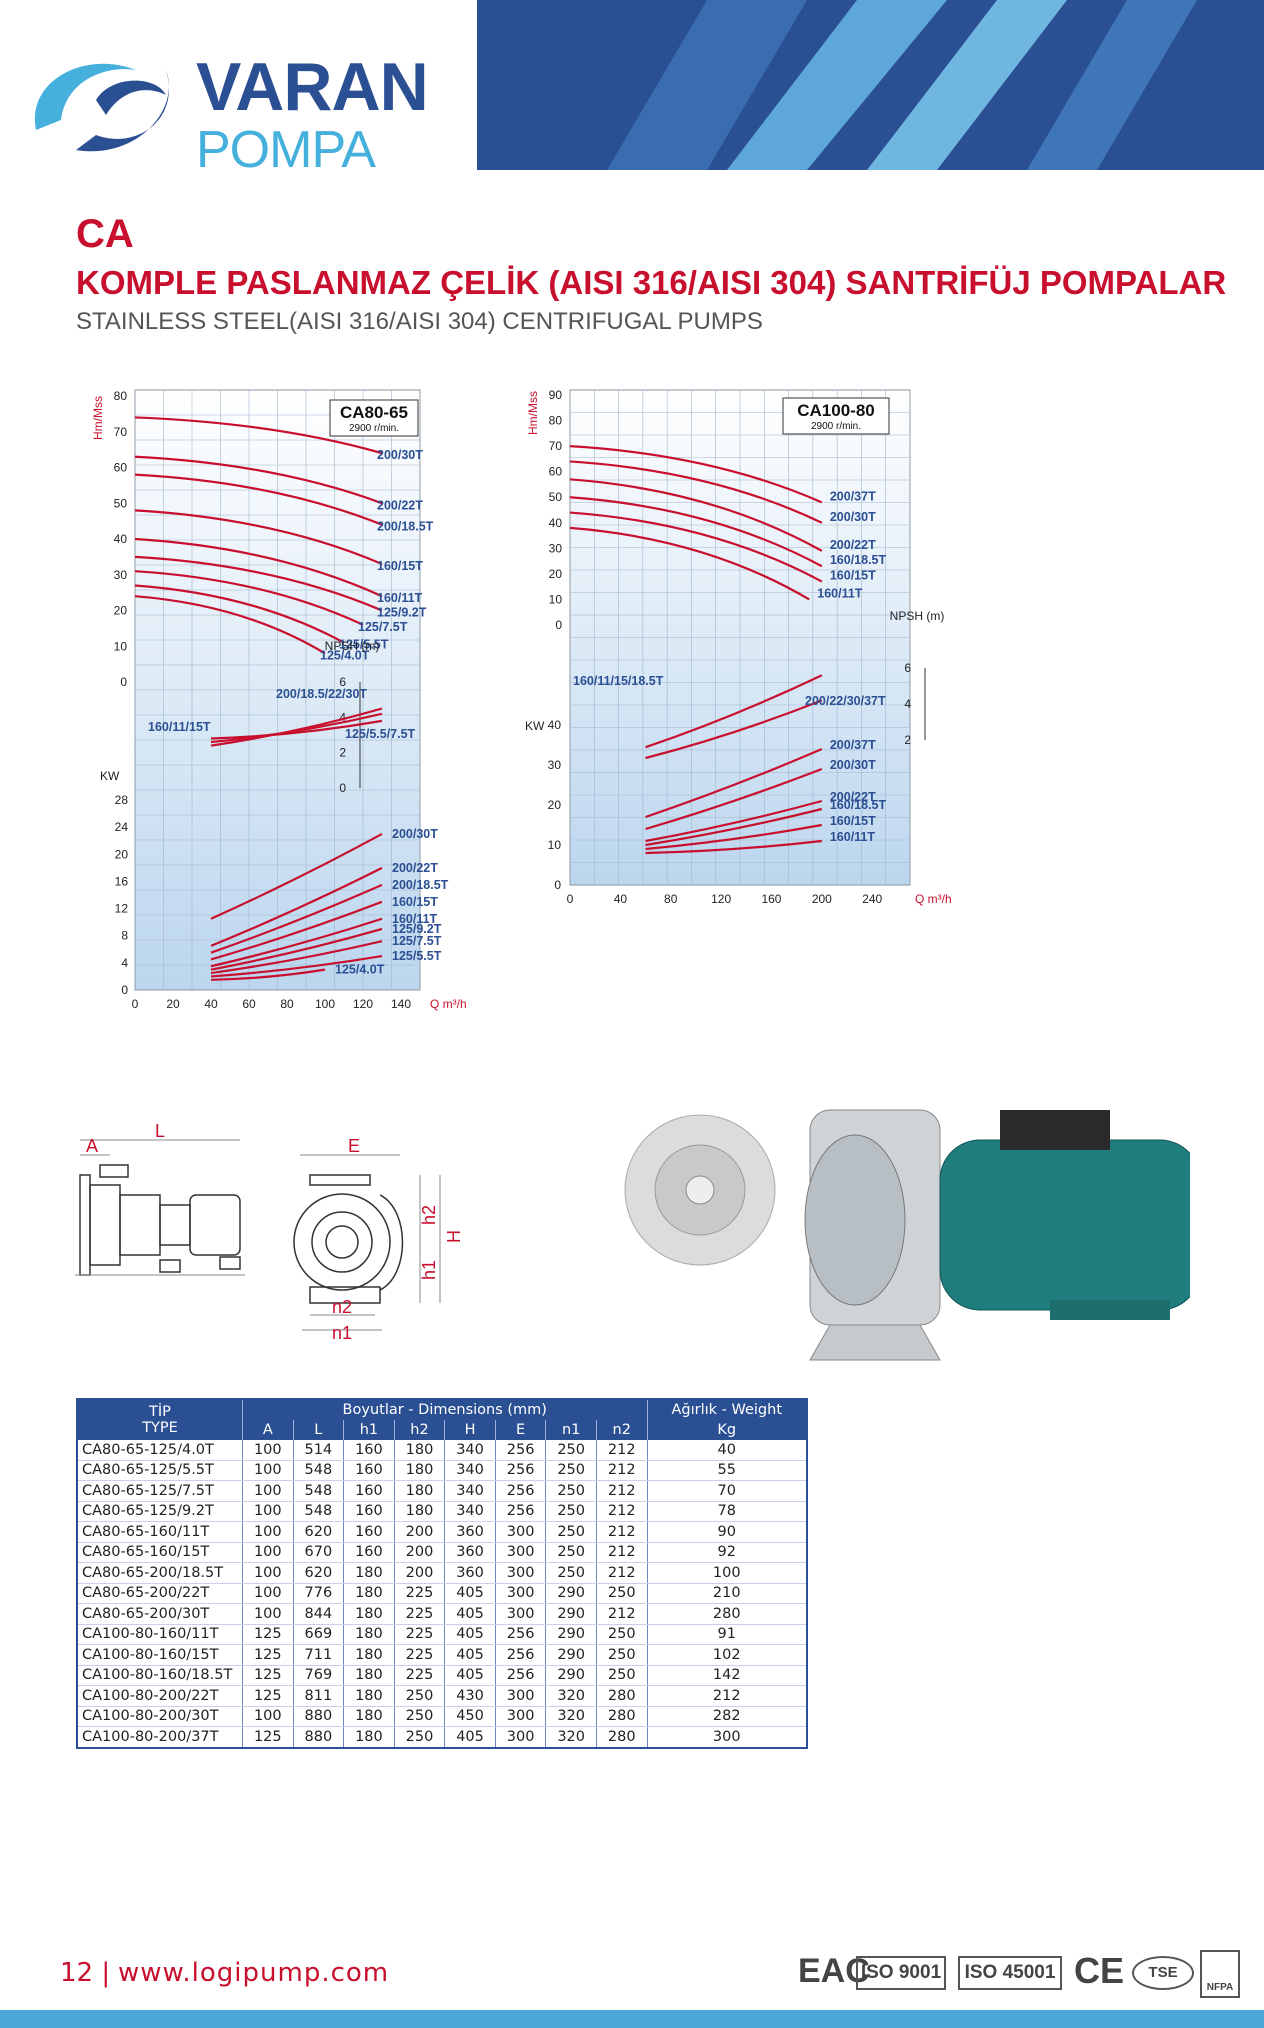 Image resolution: width=1264 pixels, height=2028 pixels. What do you see at coordinates (122, 909) in the screenshot?
I see `kw-tick-label: 12` at bounding box center [122, 909].